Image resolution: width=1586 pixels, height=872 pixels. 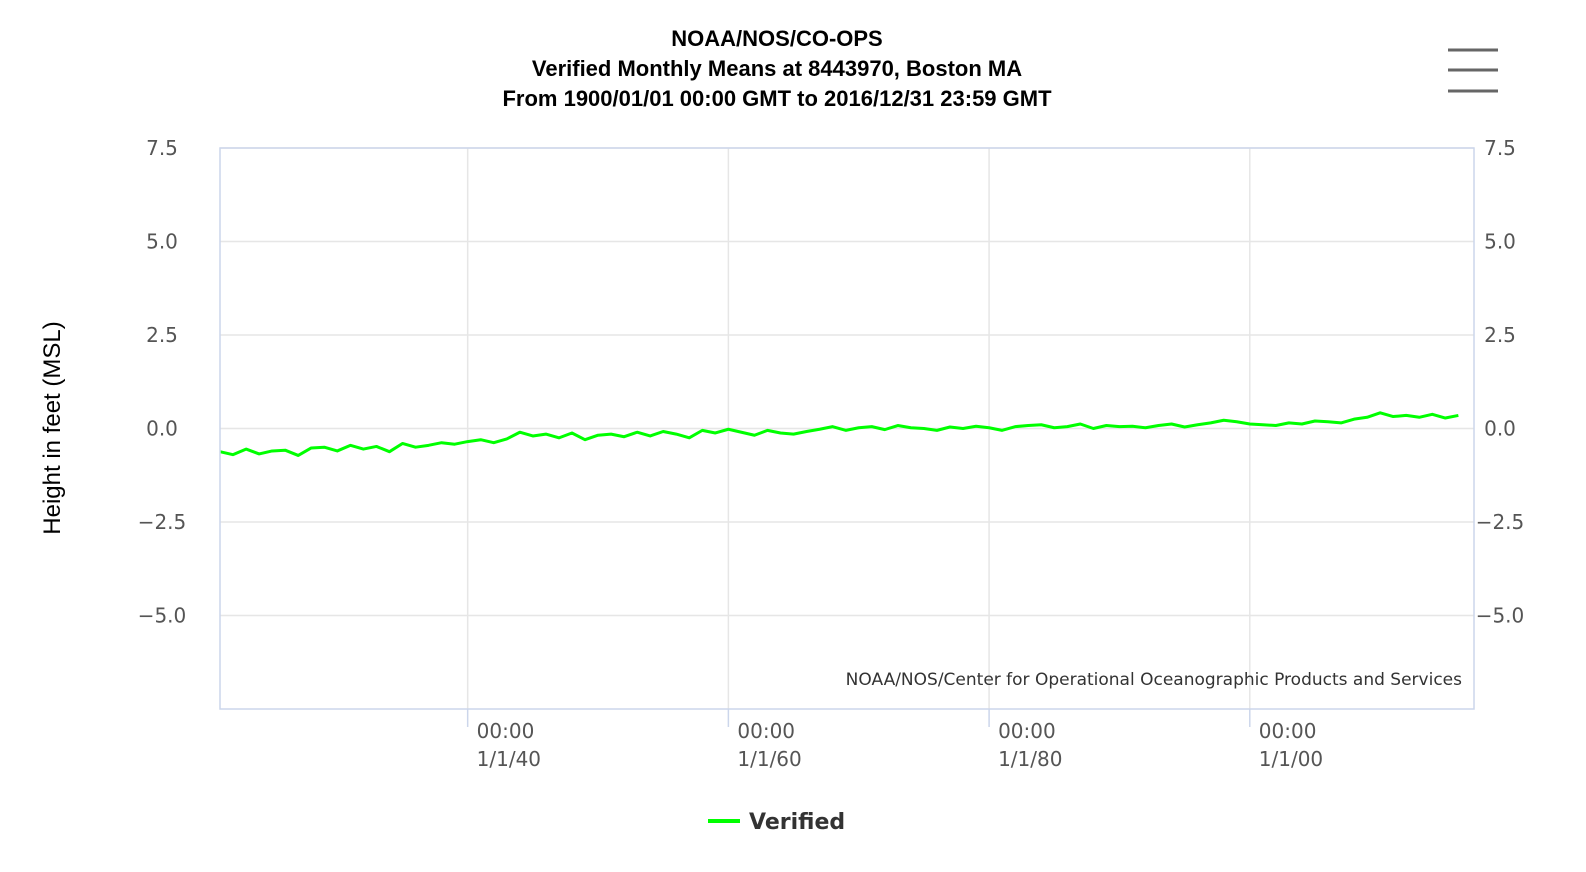 I want to click on plot-area, so click(x=839, y=434).